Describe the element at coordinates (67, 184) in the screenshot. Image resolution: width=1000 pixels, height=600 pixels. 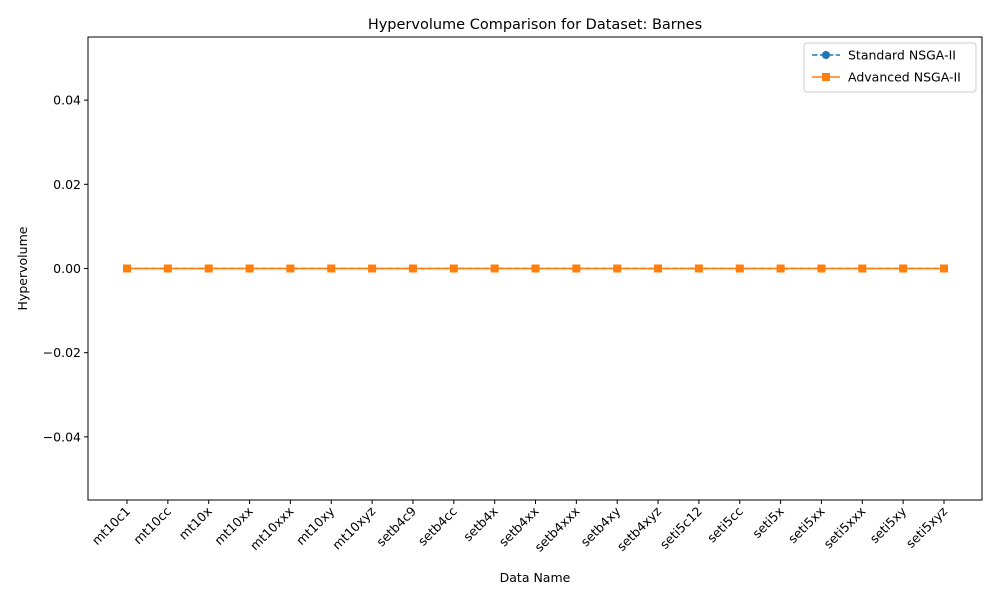
I see `y-tick-label: 0.02` at that location.